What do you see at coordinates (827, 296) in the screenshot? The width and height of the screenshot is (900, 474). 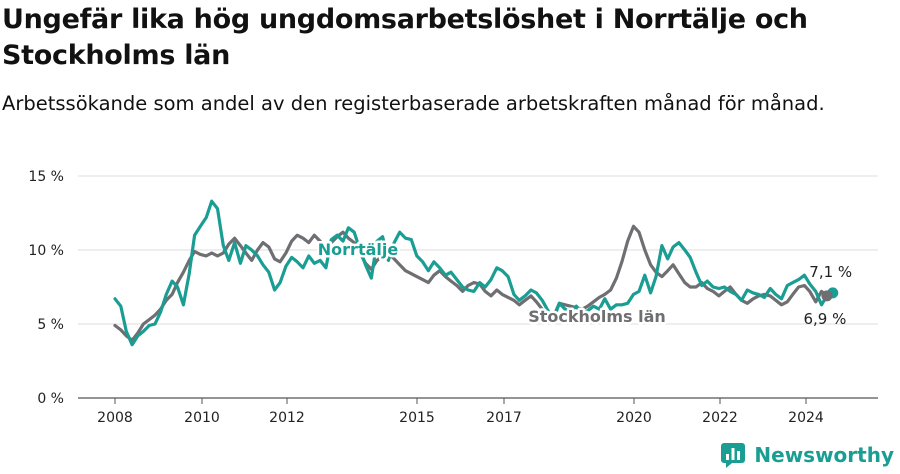 I see `series-end-point` at bounding box center [827, 296].